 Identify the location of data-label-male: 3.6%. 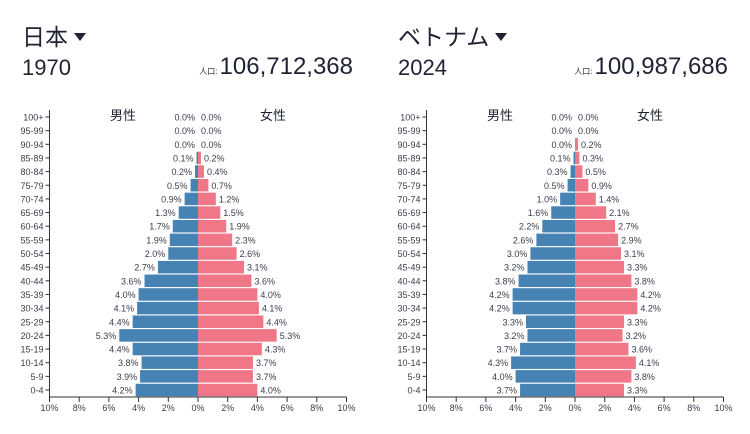
(131, 281).